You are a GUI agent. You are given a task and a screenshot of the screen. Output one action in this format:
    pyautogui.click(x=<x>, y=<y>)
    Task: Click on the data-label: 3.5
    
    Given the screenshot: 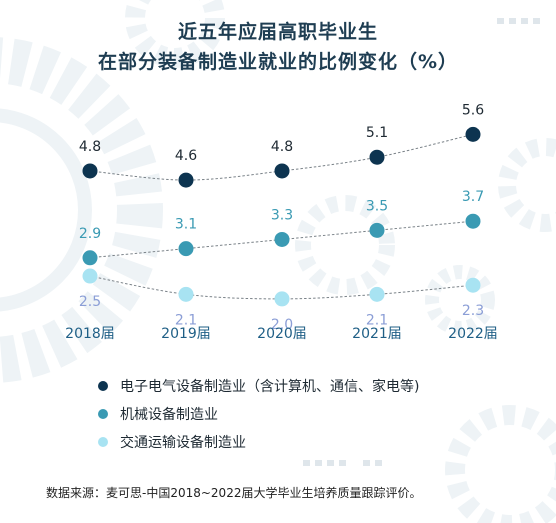 What is the action you would take?
    pyautogui.click(x=377, y=206)
    